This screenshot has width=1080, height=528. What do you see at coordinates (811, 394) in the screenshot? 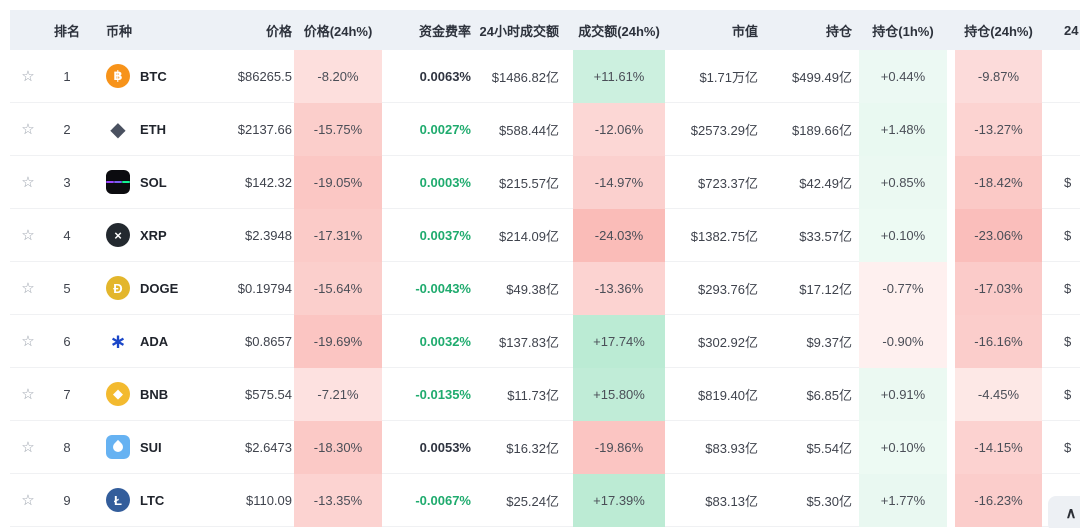
I see `open-interest-cell: $6.85亿` at bounding box center [811, 394].